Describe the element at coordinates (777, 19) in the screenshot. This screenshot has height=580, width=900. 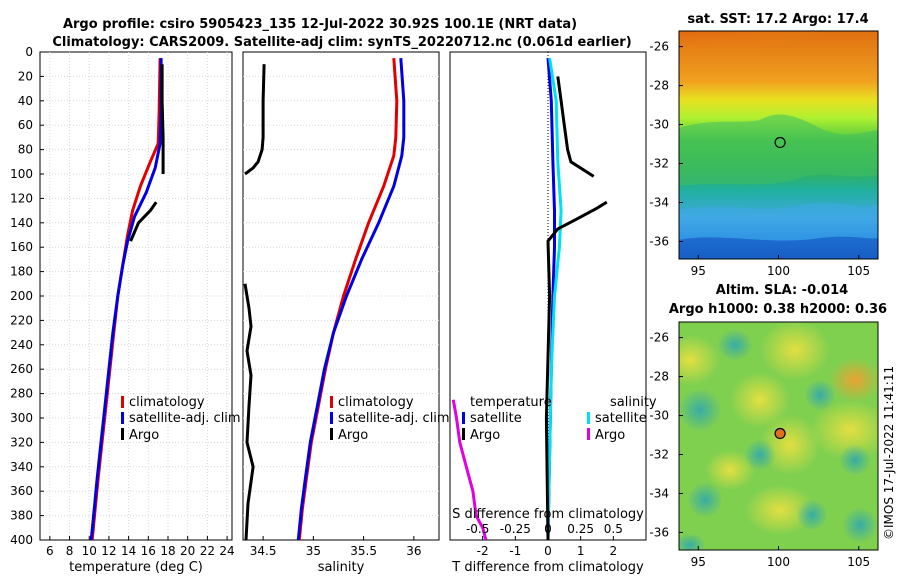
I see `sst-map-title: sat. SST: 17.2 Argo: 17.4` at that location.